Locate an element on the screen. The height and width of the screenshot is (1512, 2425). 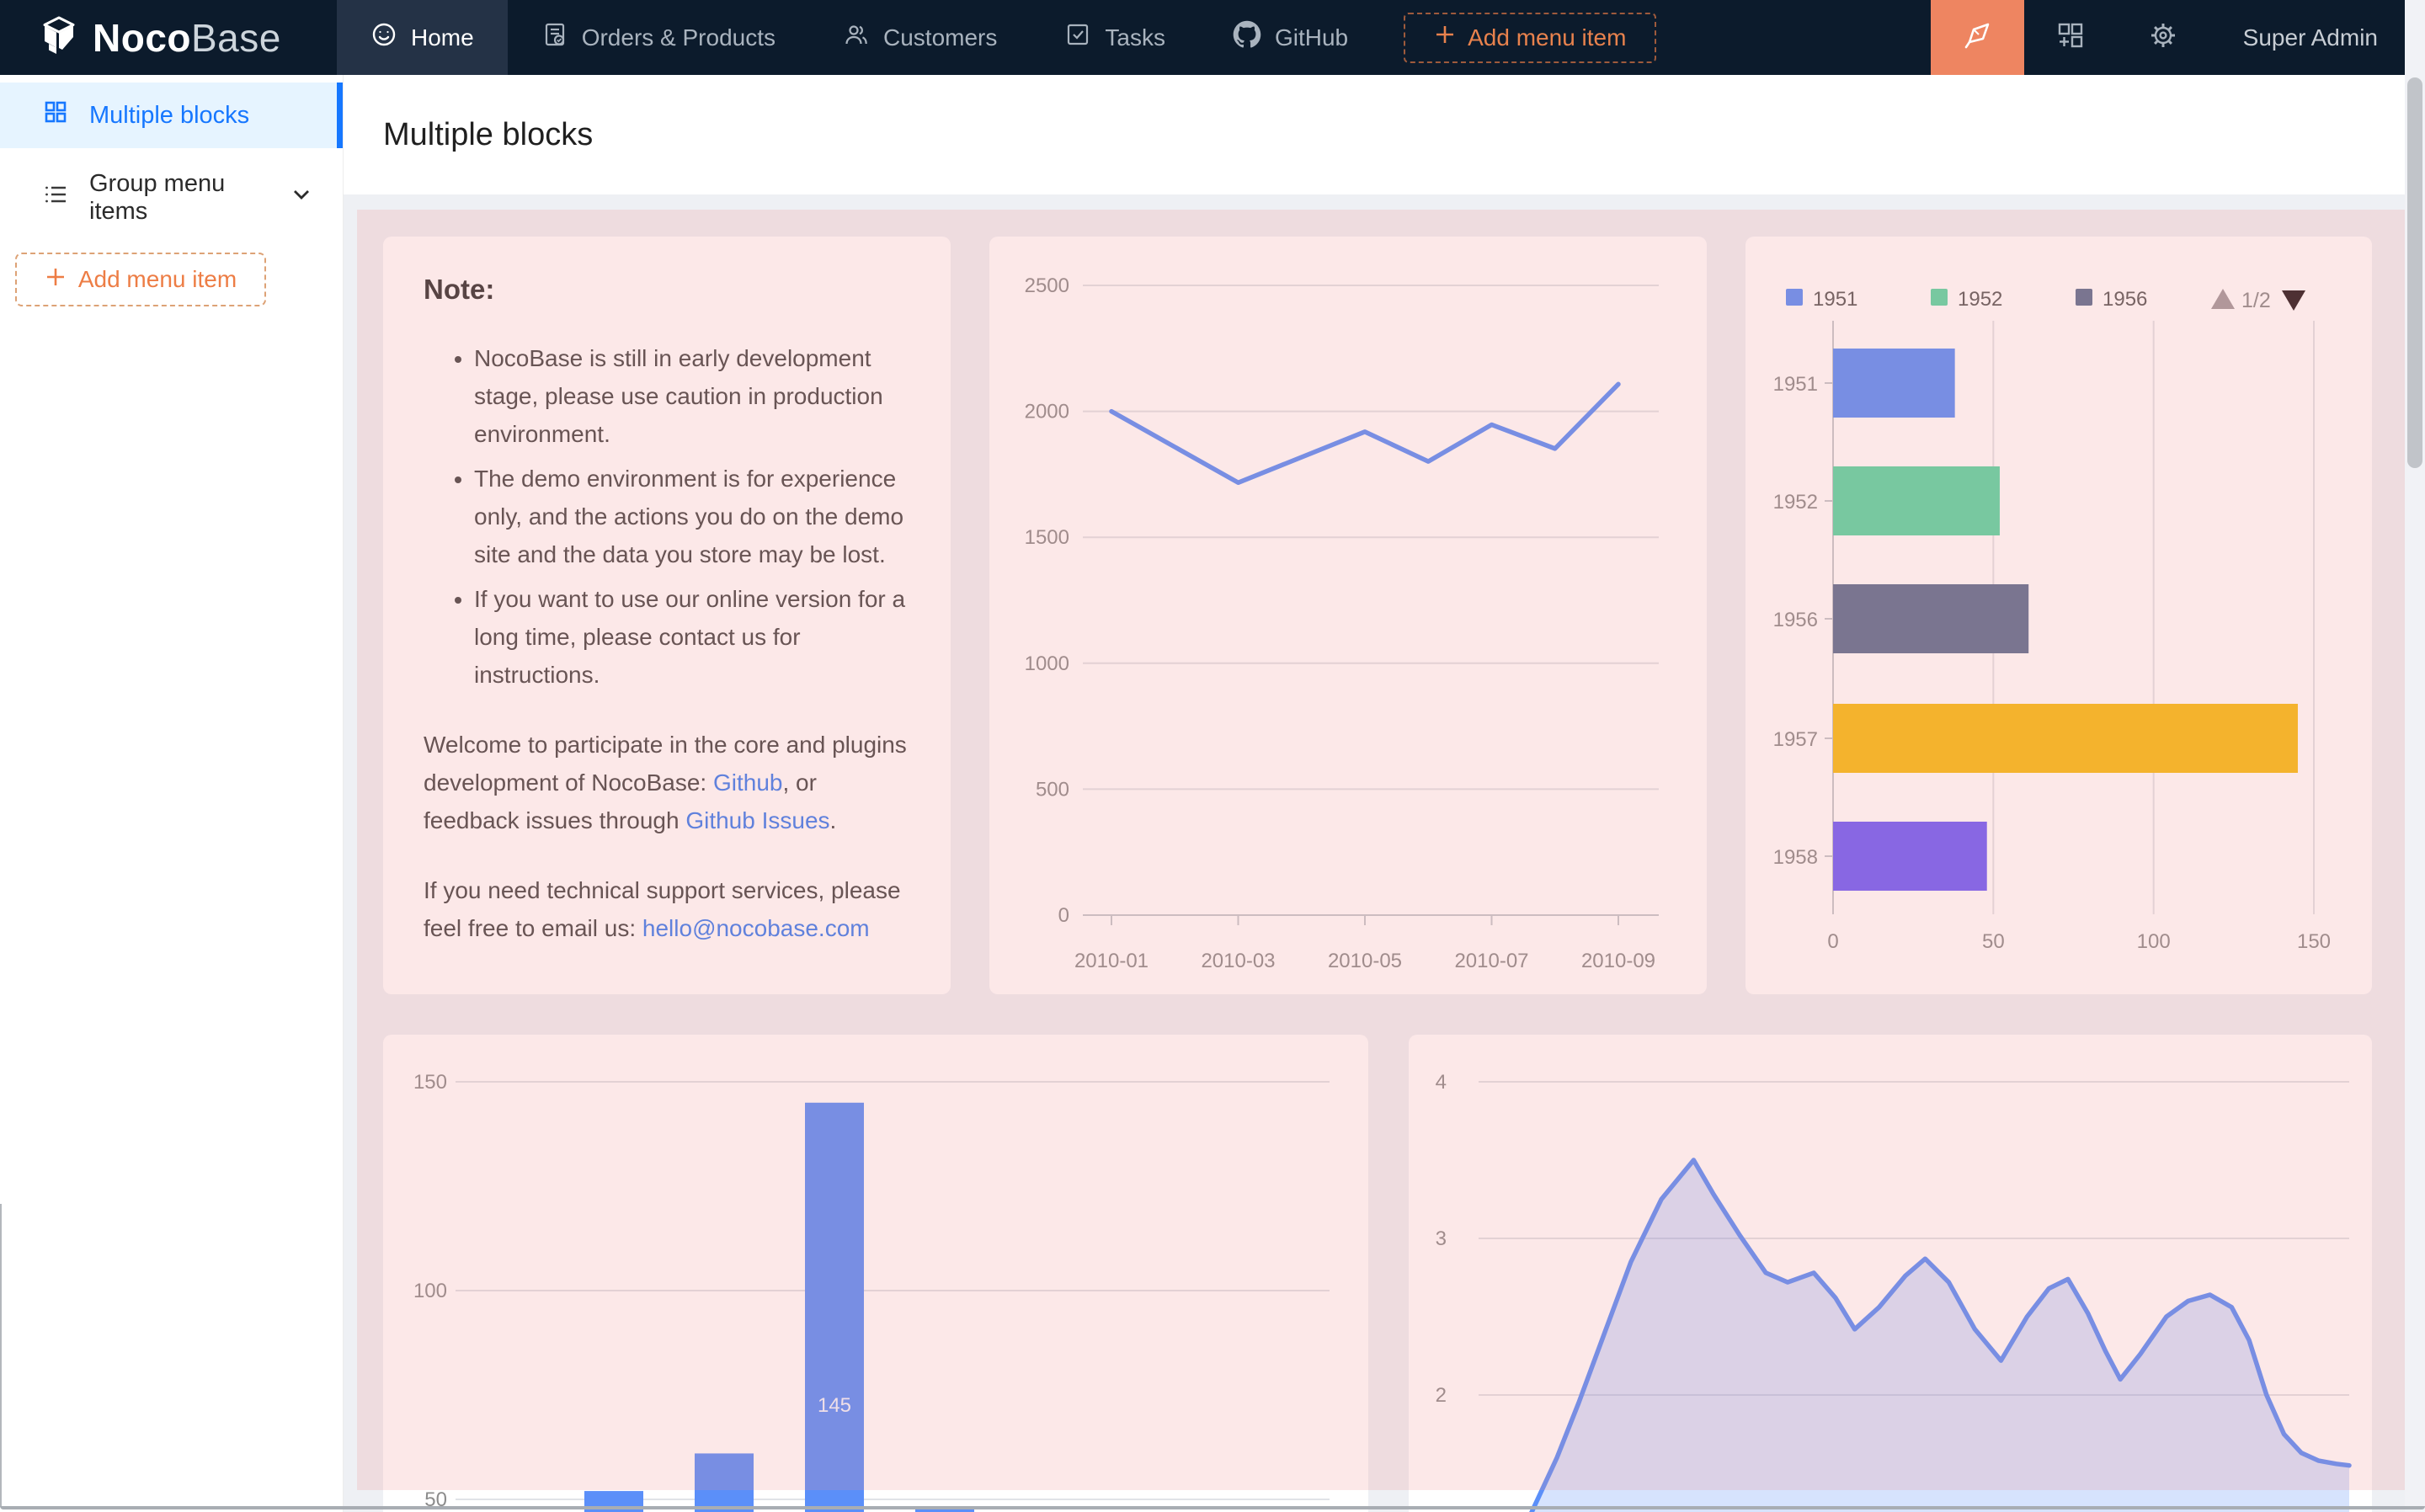
navbar-right-actions: Super Admin is located at coordinates (2177, 38).